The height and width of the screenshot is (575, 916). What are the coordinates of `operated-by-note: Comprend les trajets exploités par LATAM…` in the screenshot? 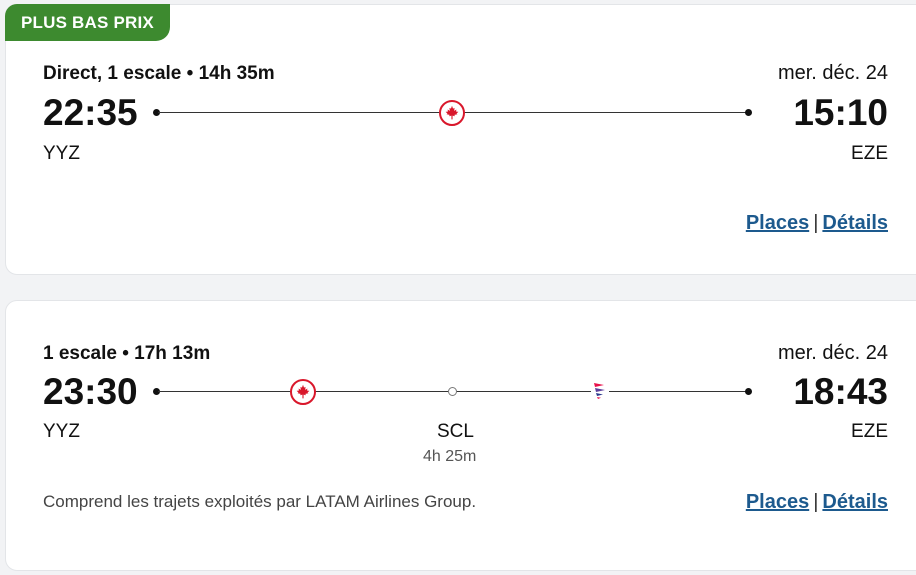 It's located at (260, 501).